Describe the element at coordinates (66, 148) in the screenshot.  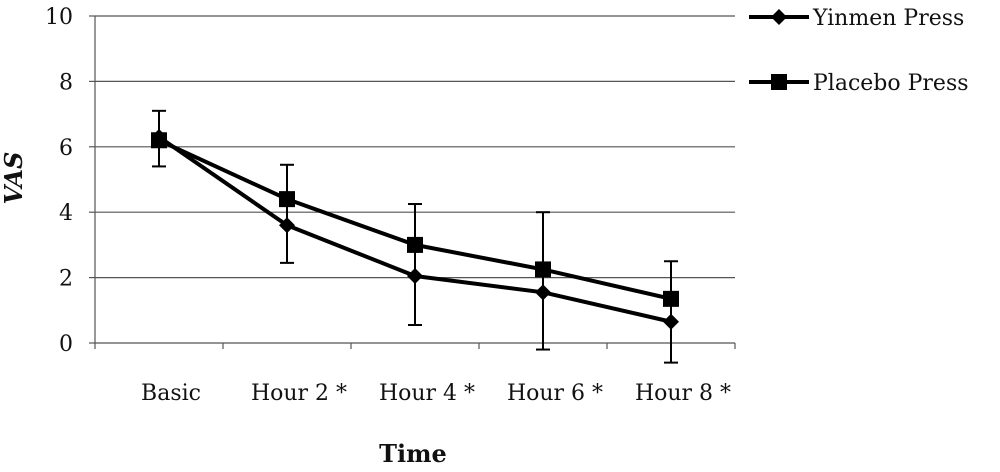
I see `y-tick-label: 6` at that location.